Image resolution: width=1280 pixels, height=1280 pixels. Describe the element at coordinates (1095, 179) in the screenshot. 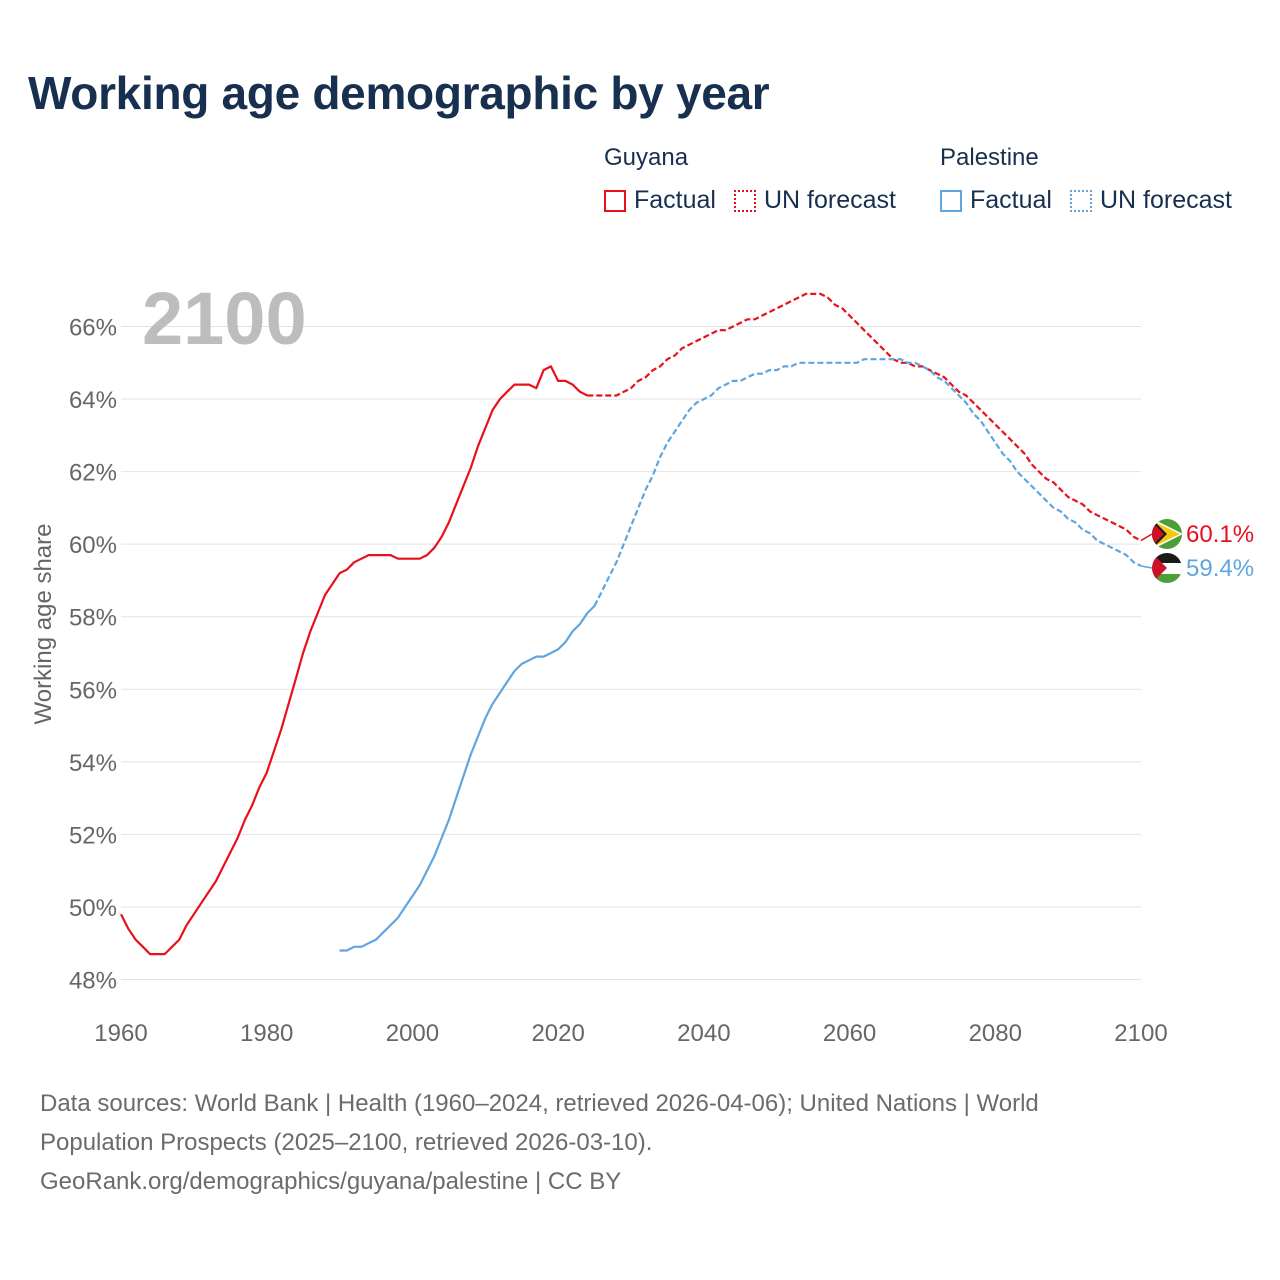

I see `legend-palestine: Palestine Factual UN forecast` at that location.